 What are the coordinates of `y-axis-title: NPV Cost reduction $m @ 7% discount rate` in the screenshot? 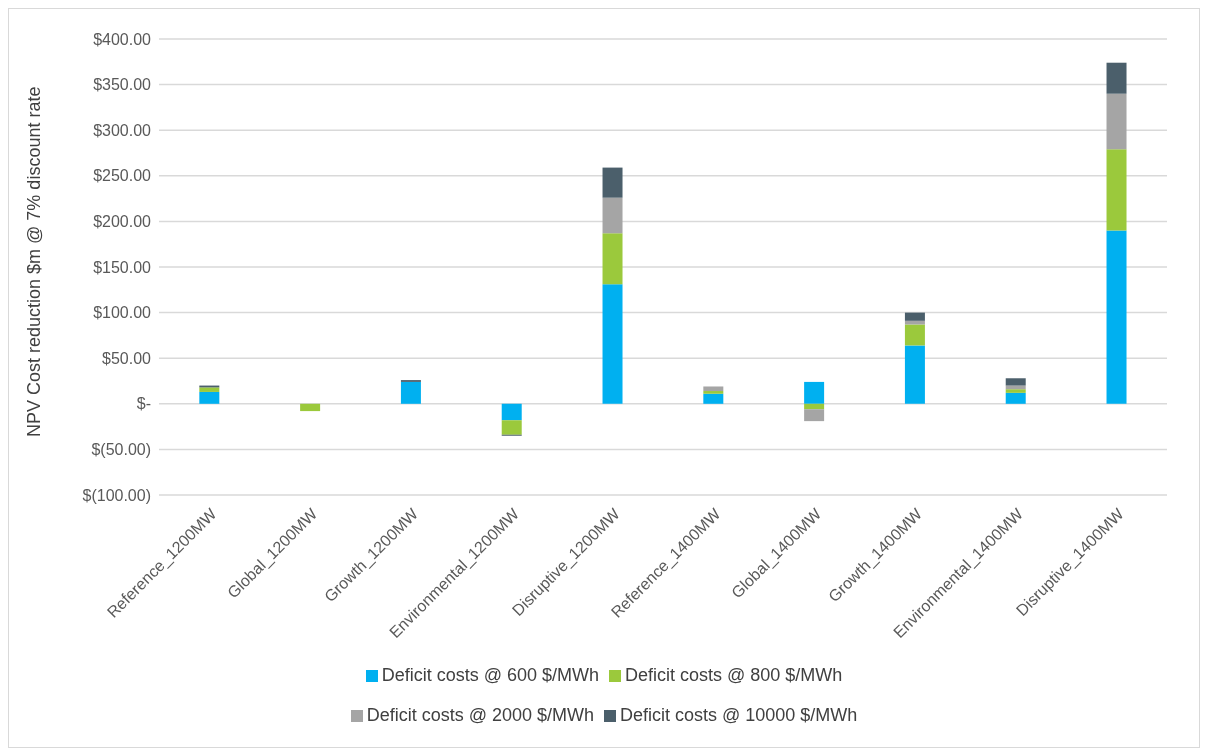 It's located at (34, 261).